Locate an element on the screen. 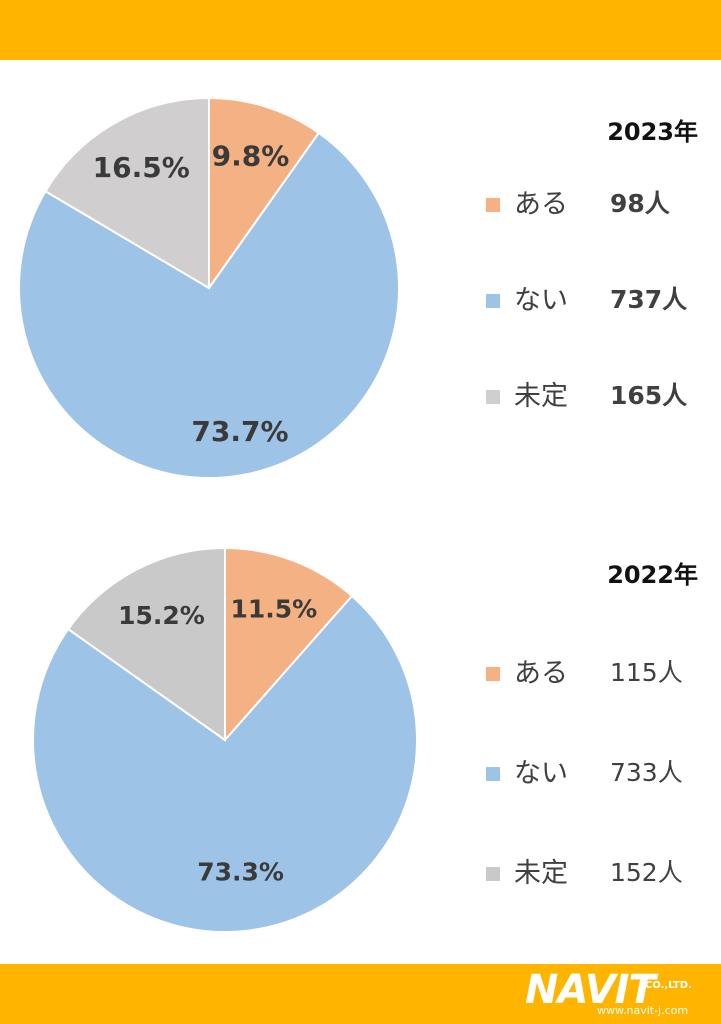 This screenshot has height=1024, width=721. legend-item-mitei: 未定 152人 is located at coordinates (595, 845).